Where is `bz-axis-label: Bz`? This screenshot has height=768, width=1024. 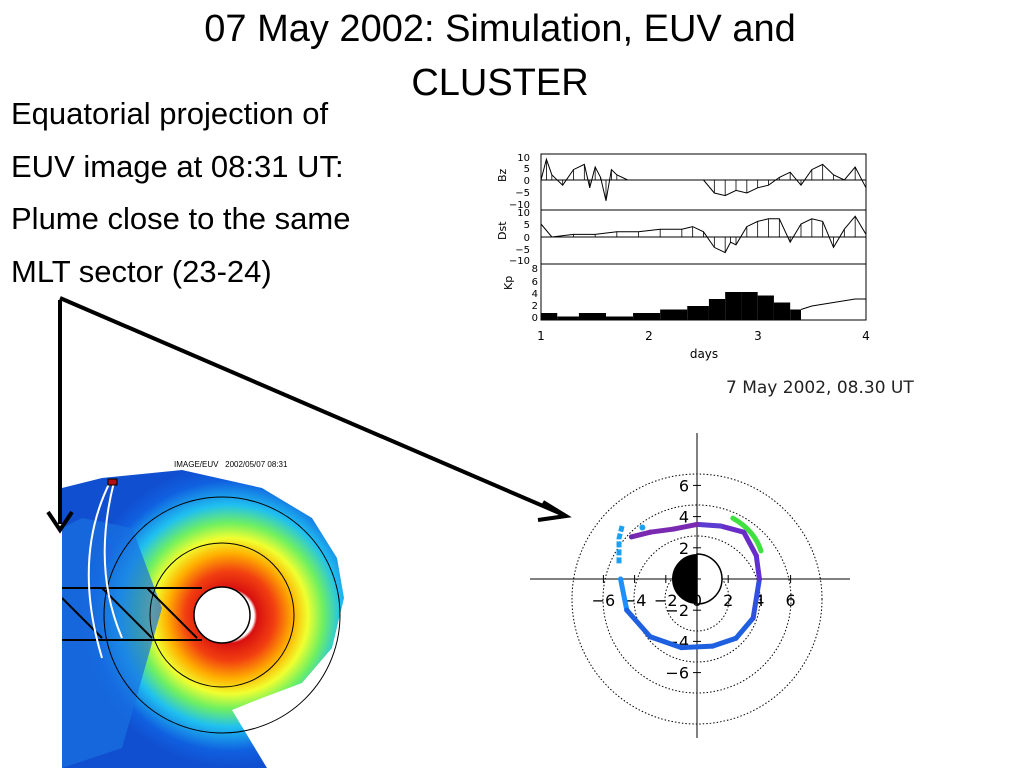 bz-axis-label: Bz is located at coordinates (502, 175).